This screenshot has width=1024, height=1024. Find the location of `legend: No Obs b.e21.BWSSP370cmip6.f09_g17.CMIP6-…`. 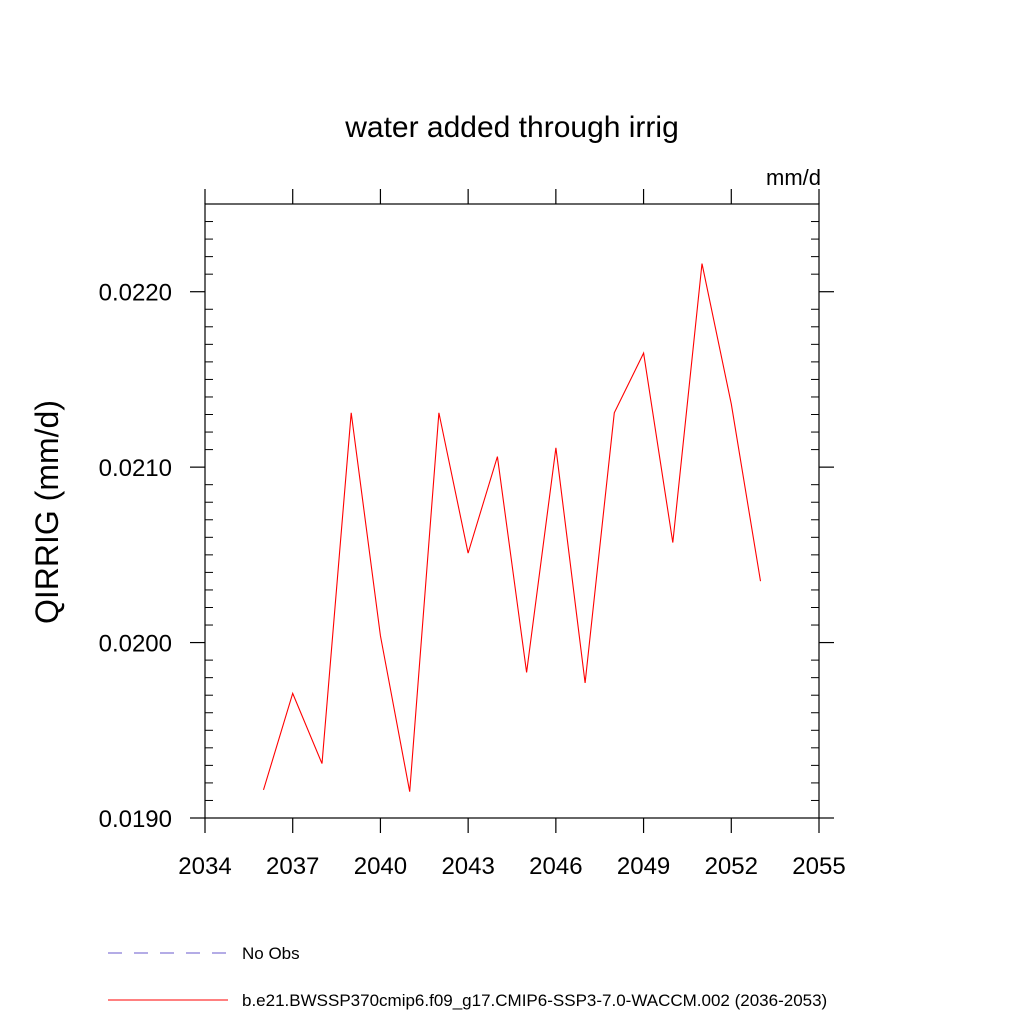

legend: No Obs b.e21.BWSSP370cmip6.f09_g17.CMIP6-… is located at coordinates (467, 977).